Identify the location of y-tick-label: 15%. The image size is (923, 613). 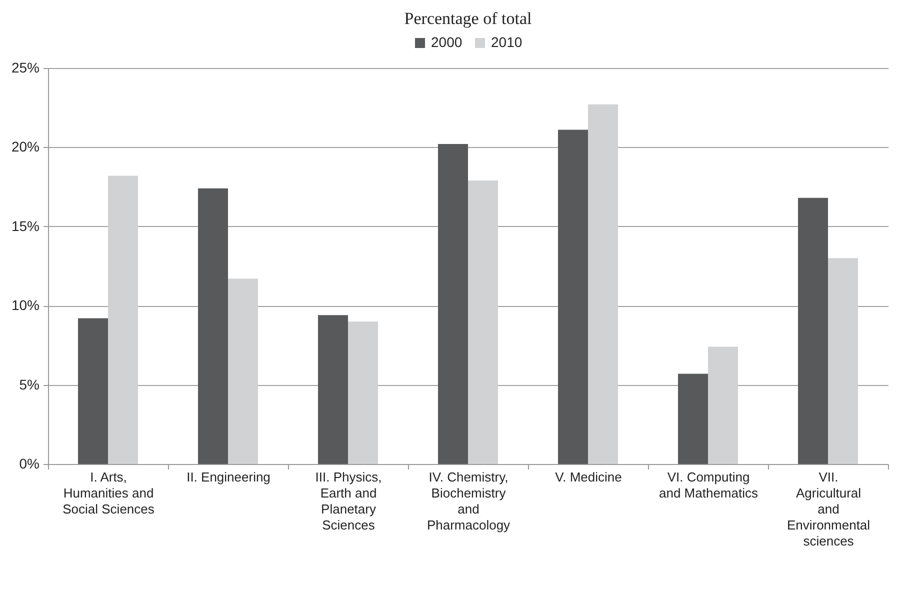
(25, 226).